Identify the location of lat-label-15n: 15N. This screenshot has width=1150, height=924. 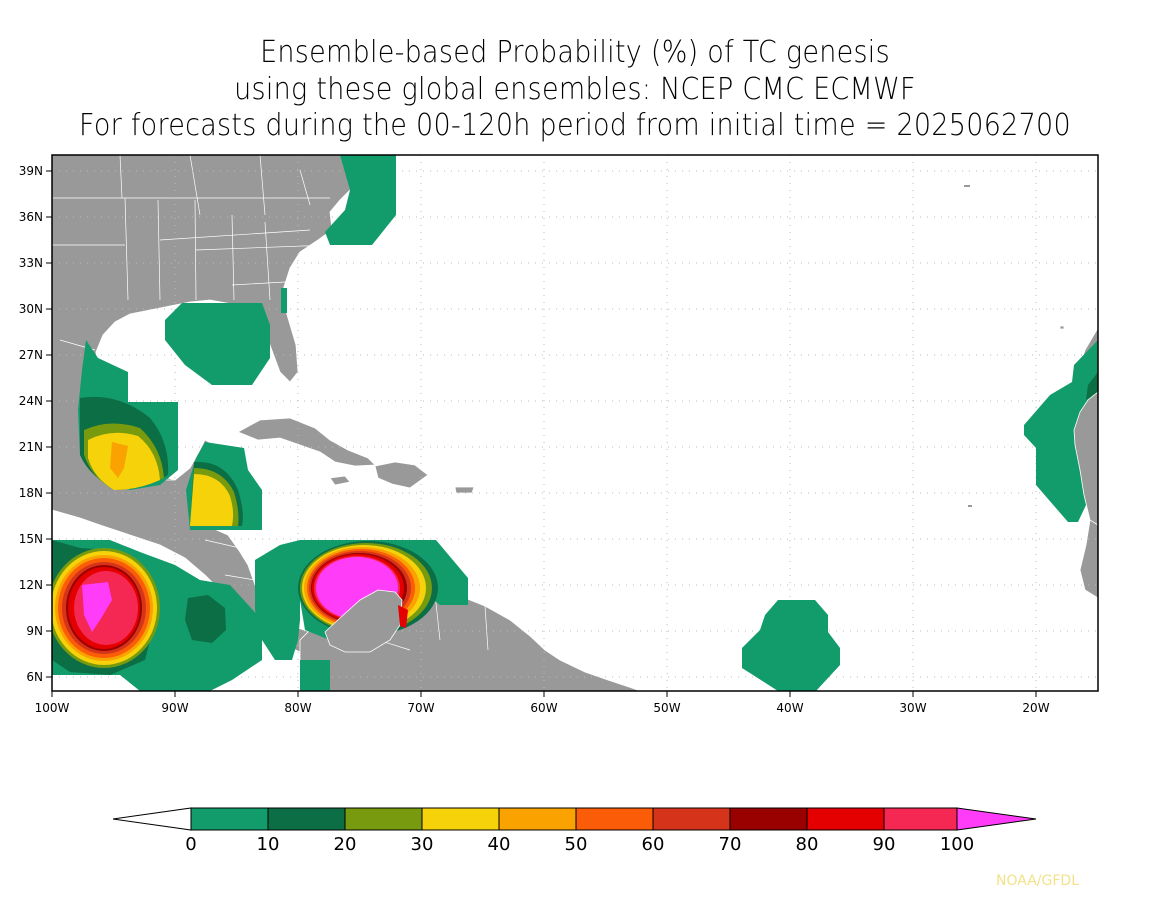
(31, 539).